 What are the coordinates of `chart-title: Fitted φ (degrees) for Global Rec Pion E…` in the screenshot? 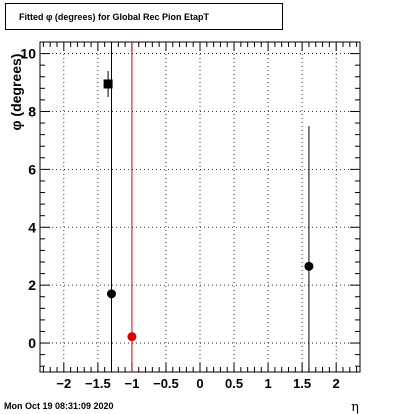 It's located at (114, 17).